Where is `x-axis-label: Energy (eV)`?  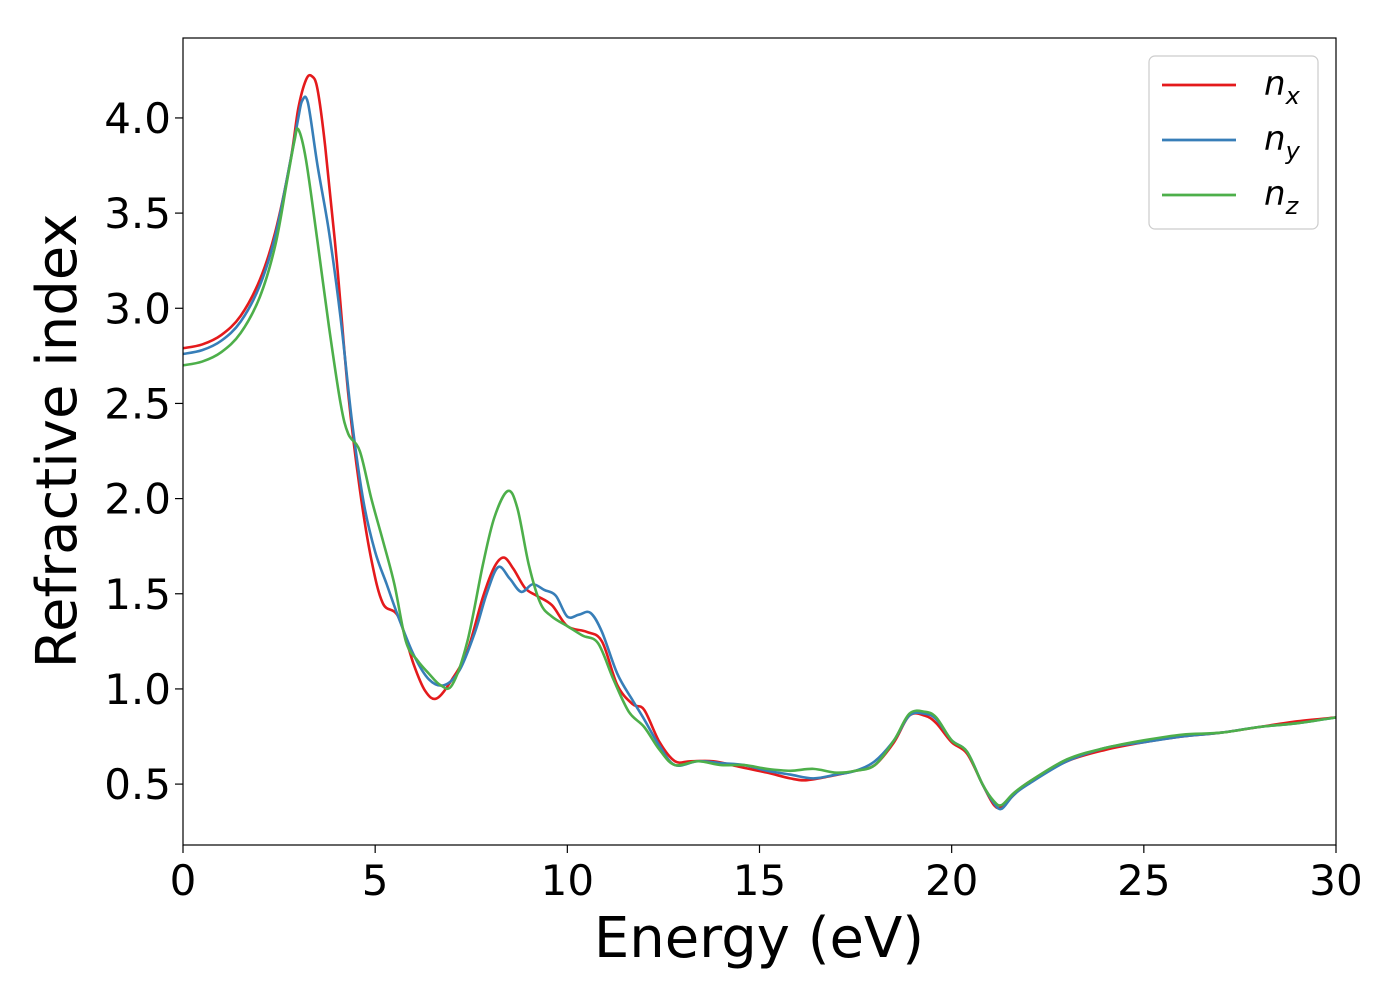
x-axis-label: Energy (eV) is located at coordinates (759, 938).